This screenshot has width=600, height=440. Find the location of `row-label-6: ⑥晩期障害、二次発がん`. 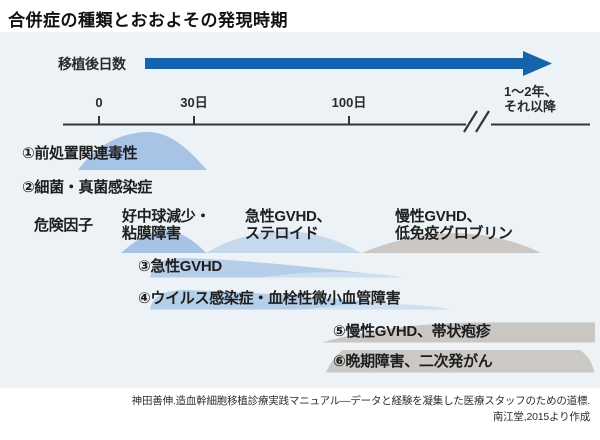

row-label-6: ⑥晩期障害、二次発がん is located at coordinates (413, 361).